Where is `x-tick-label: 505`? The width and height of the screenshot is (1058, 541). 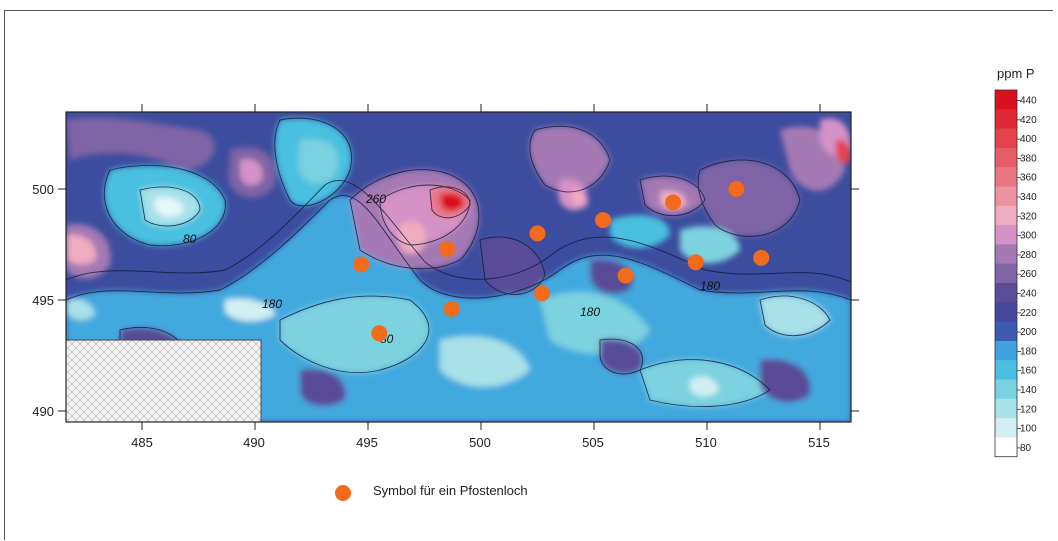 x-tick-label: 505 is located at coordinates (593, 442).